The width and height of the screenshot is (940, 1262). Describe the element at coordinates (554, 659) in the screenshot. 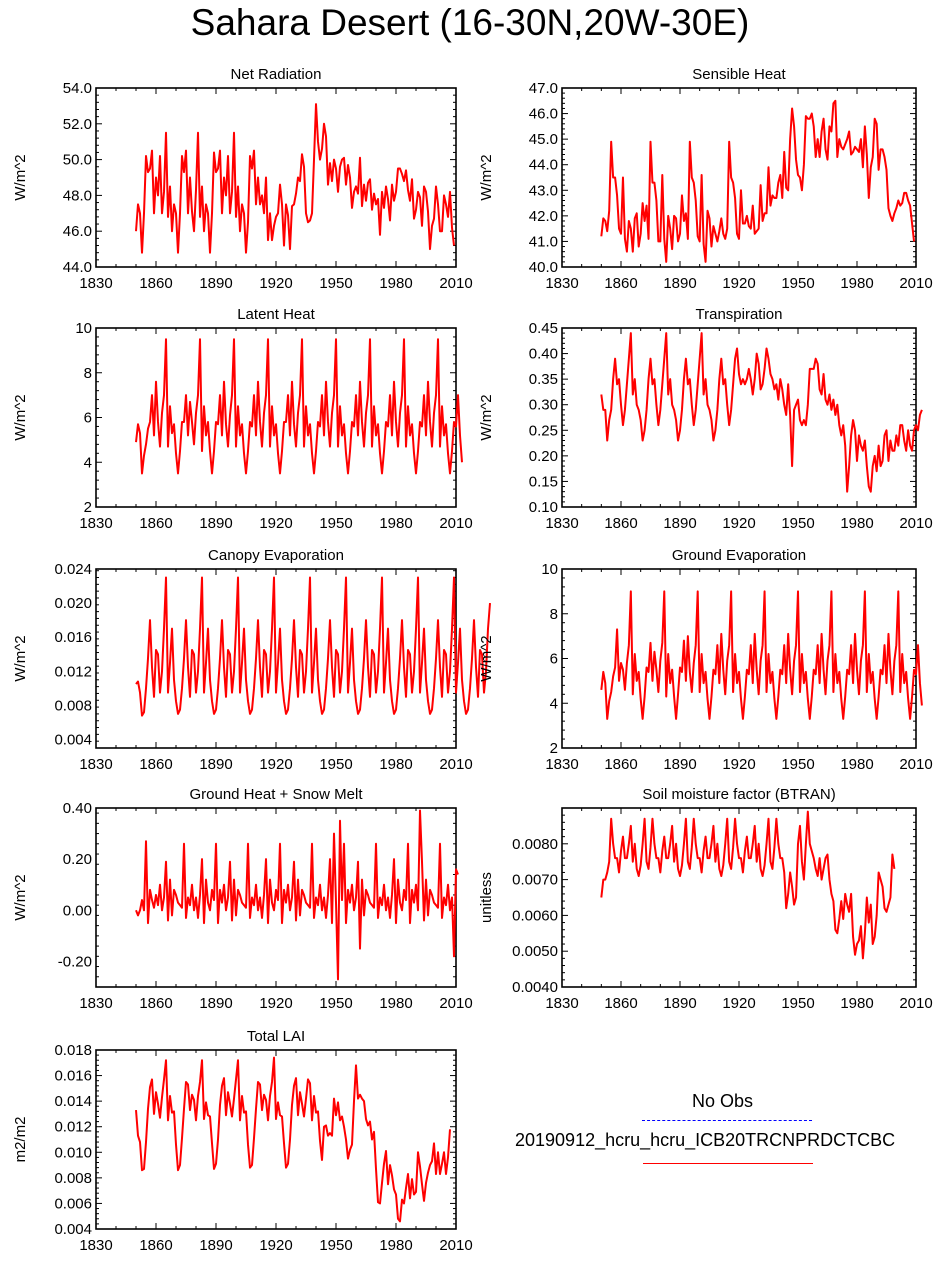

I see `y-tick-label: 6` at that location.